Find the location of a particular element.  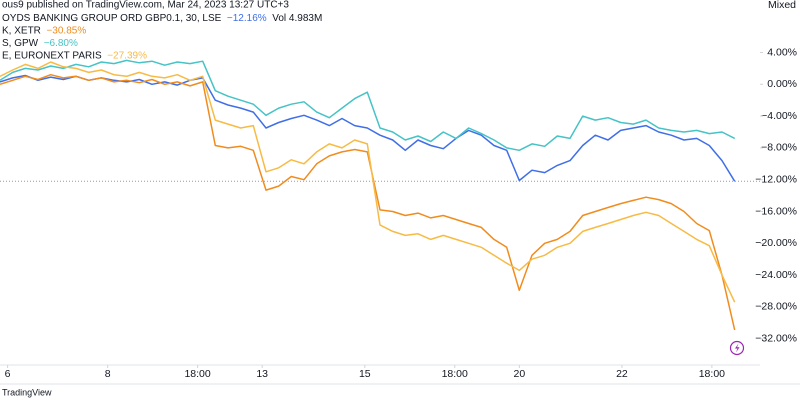

x-tick-label: 15 is located at coordinates (365, 374).